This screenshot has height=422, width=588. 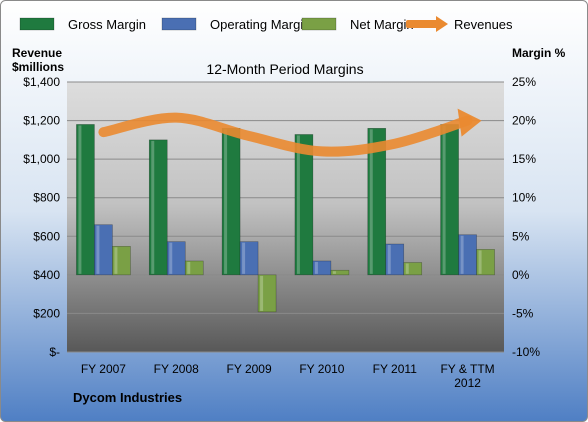 I want to click on left-tick-label: $800, so click(x=46, y=198).